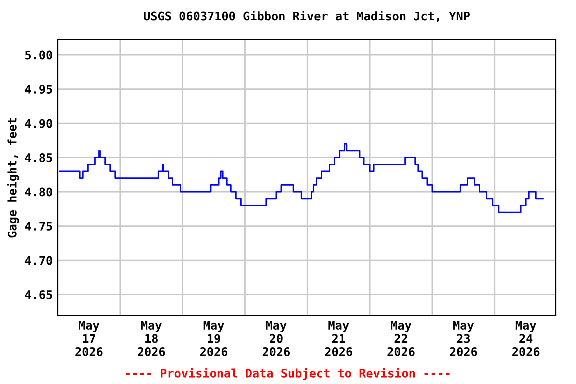 Image resolution: width=576 pixels, height=384 pixels. I want to click on y-tick-label: 4.85, so click(38, 158).